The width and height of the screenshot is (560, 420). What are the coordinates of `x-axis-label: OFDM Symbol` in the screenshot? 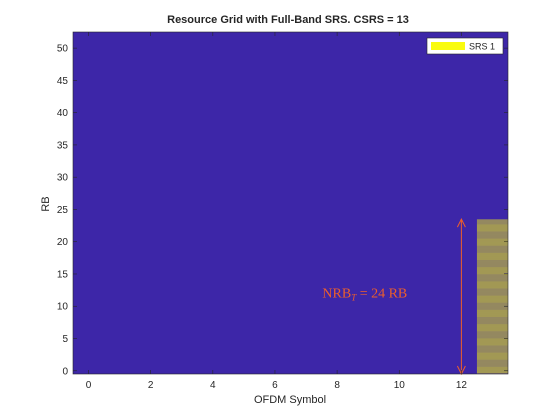 It's located at (290, 400).